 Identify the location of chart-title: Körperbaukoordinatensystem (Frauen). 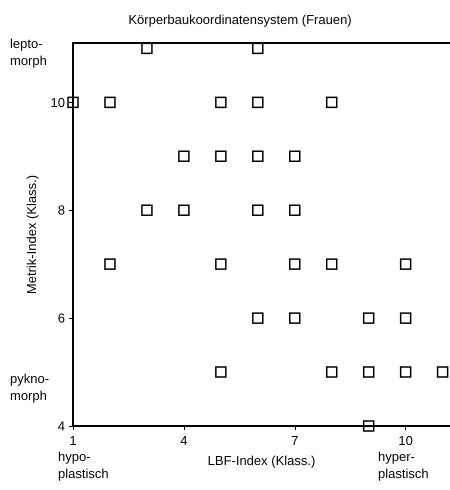
(240, 19).